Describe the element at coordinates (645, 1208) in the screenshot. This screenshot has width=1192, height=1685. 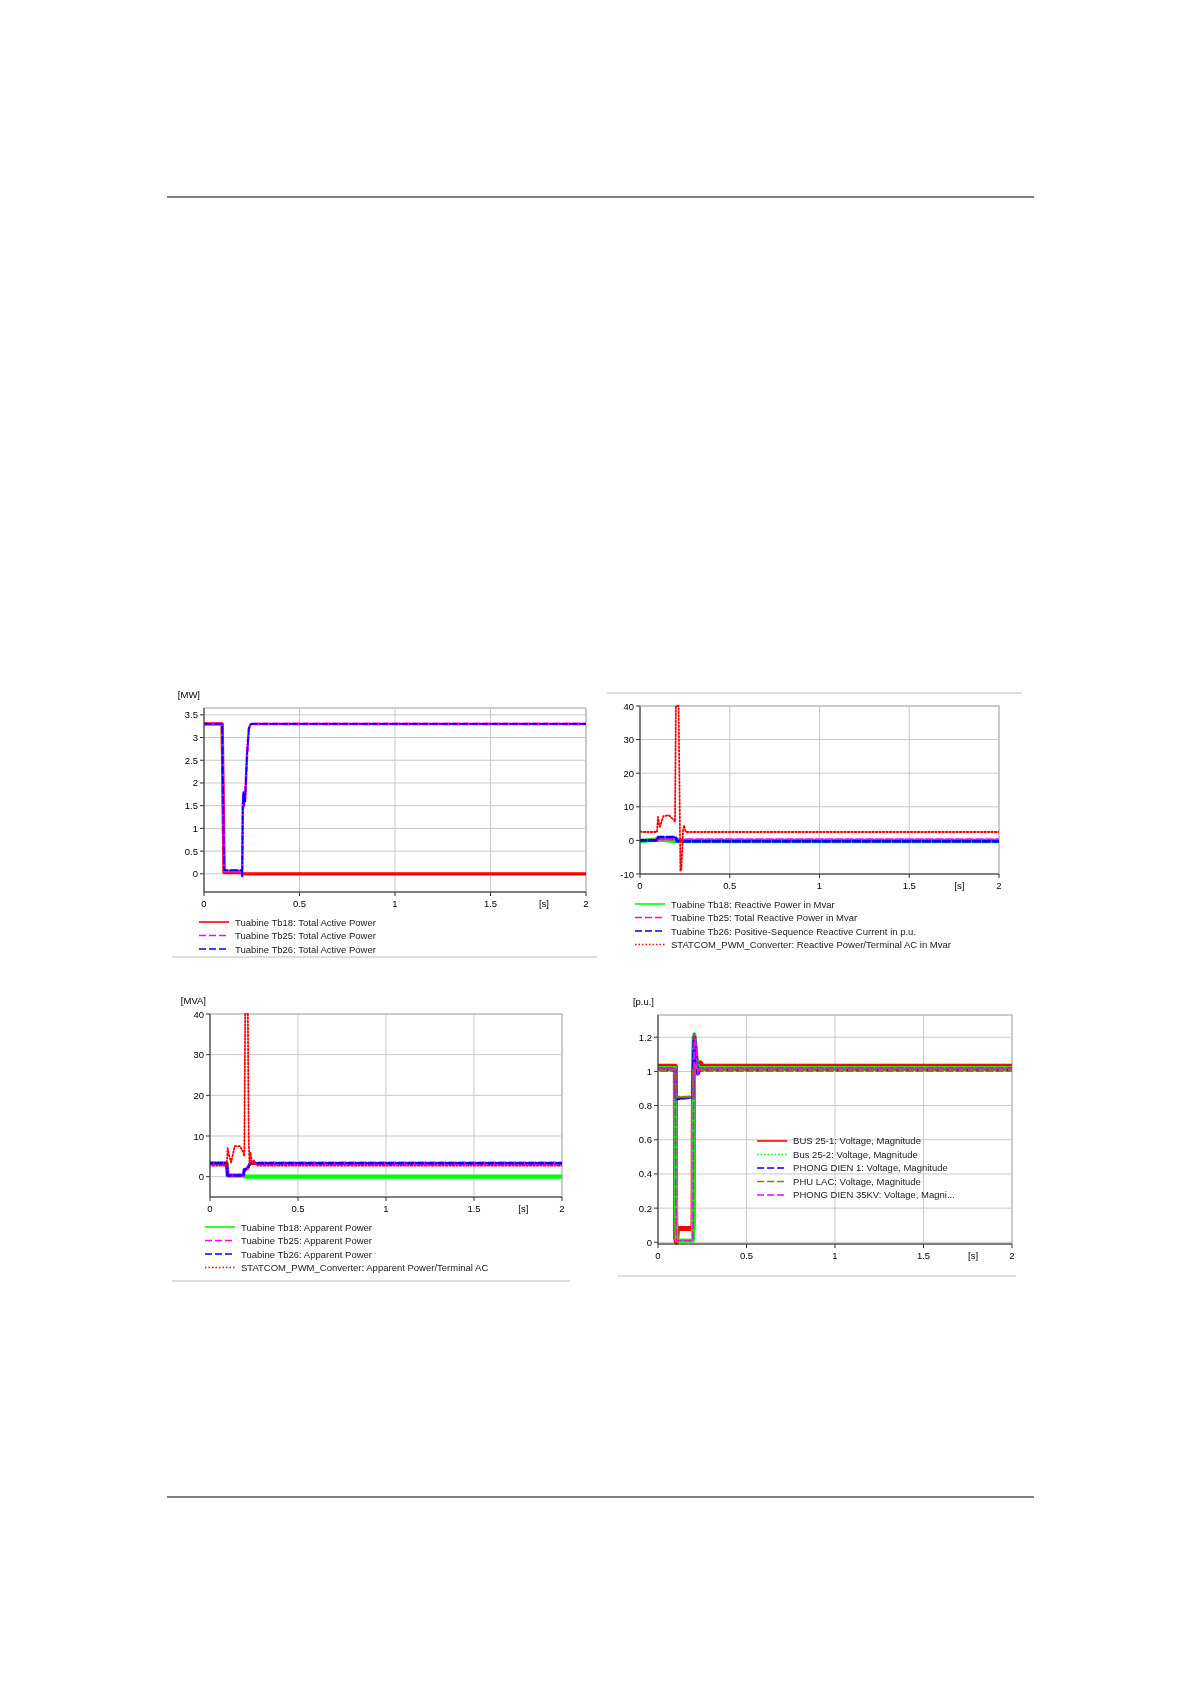
I see `y-tick-label: 0.2` at that location.